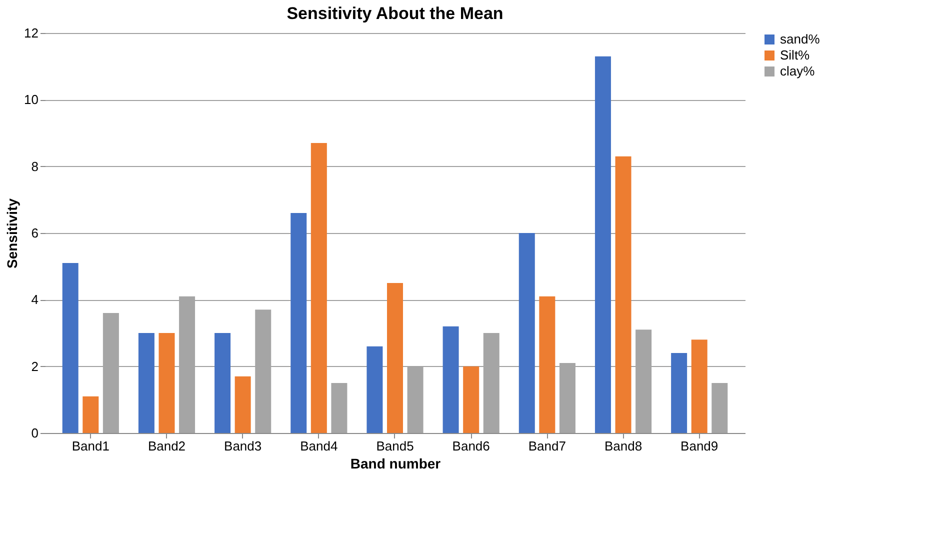 Image resolution: width=934 pixels, height=547 pixels. I want to click on x-axis-title: Band number, so click(396, 464).